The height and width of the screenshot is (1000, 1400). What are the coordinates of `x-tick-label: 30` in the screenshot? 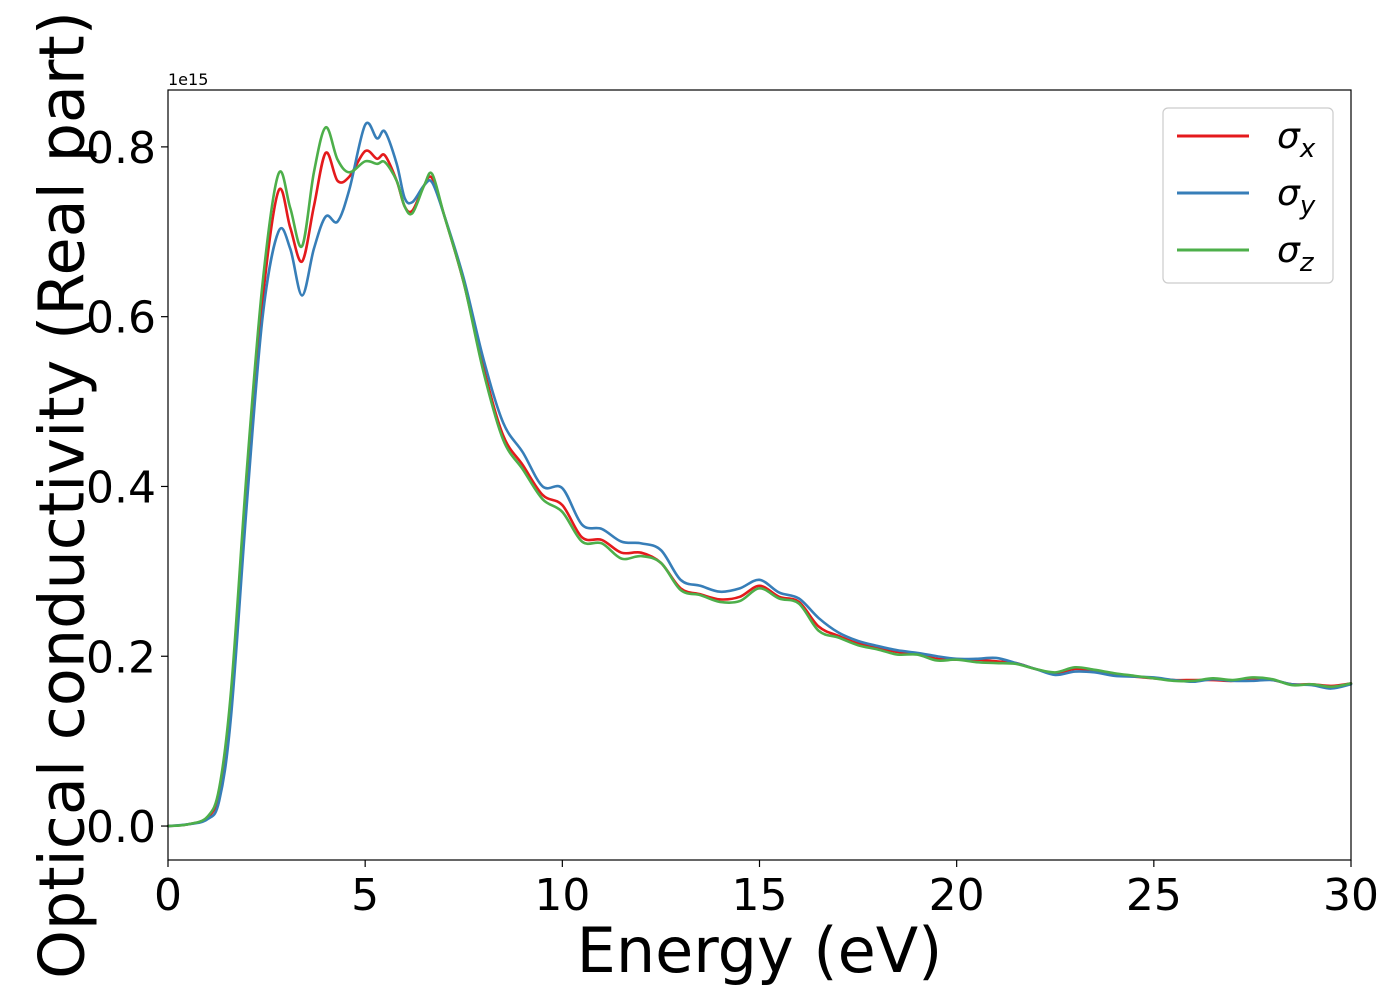 It's located at (1351, 895).